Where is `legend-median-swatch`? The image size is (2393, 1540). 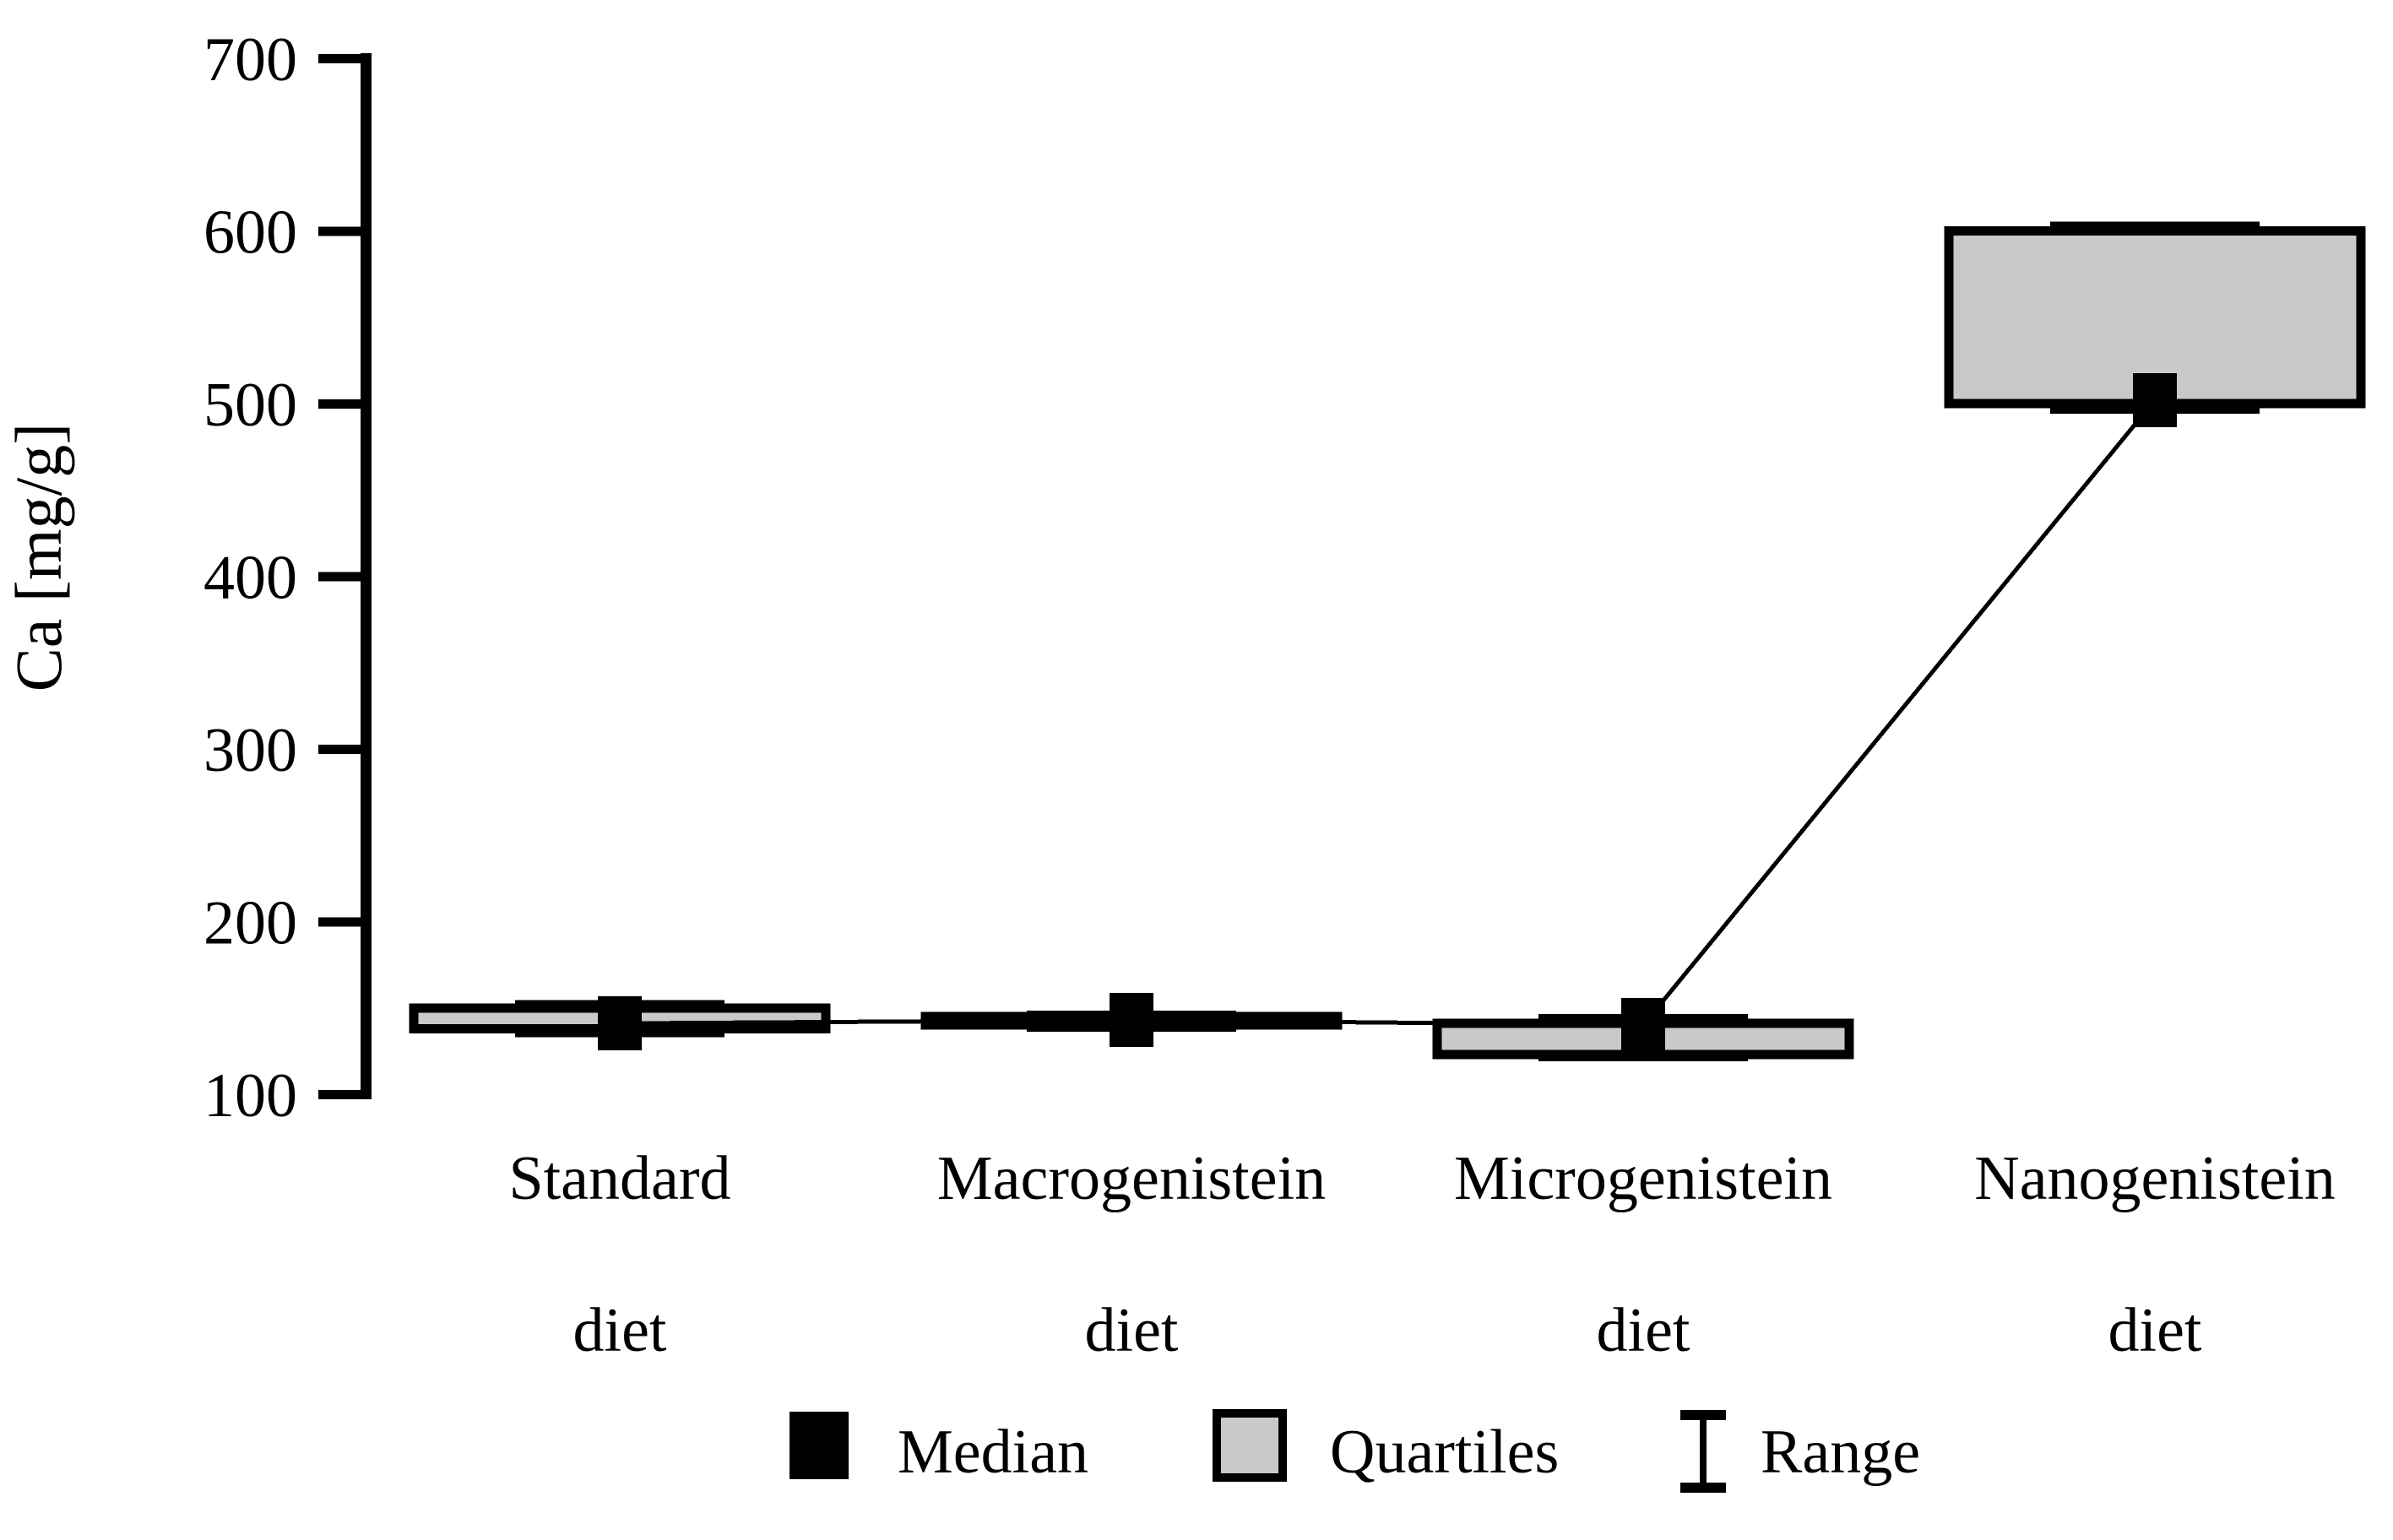 legend-median-swatch is located at coordinates (820, 1445).